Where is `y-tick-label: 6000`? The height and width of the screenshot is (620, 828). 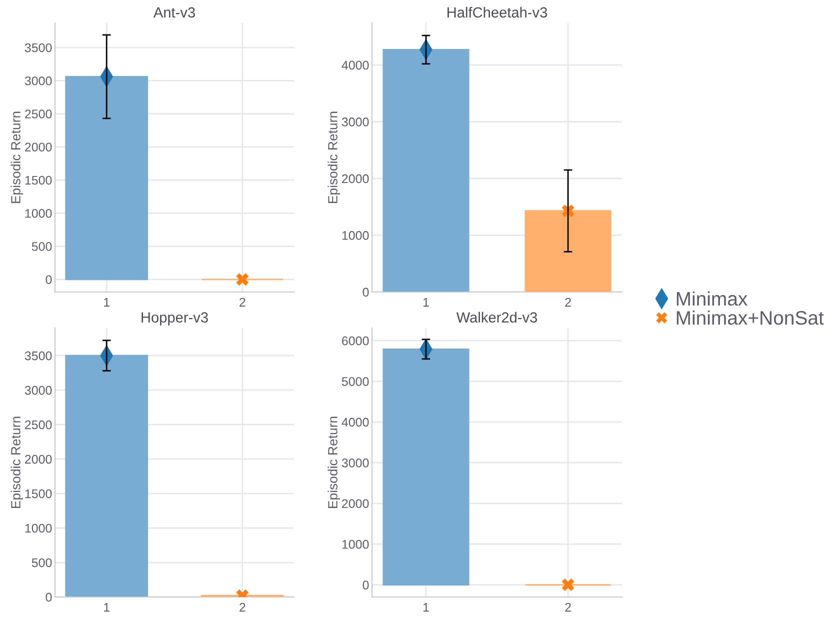 y-tick-label: 6000 is located at coordinates (355, 341).